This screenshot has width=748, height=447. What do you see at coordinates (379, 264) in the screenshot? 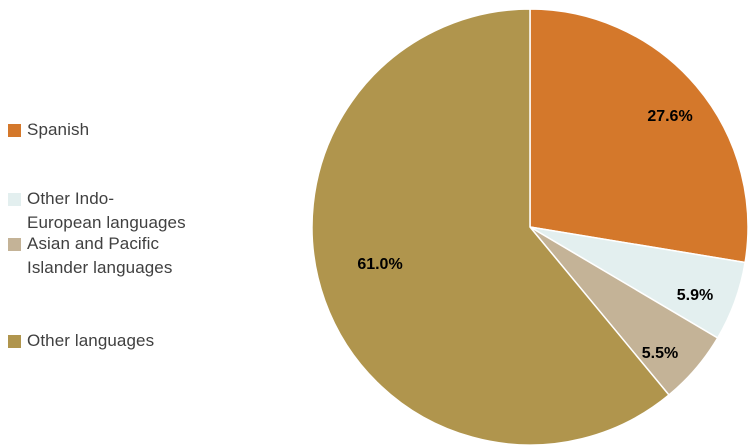
I see `data-label-other-languages: 61.0%` at bounding box center [379, 264].